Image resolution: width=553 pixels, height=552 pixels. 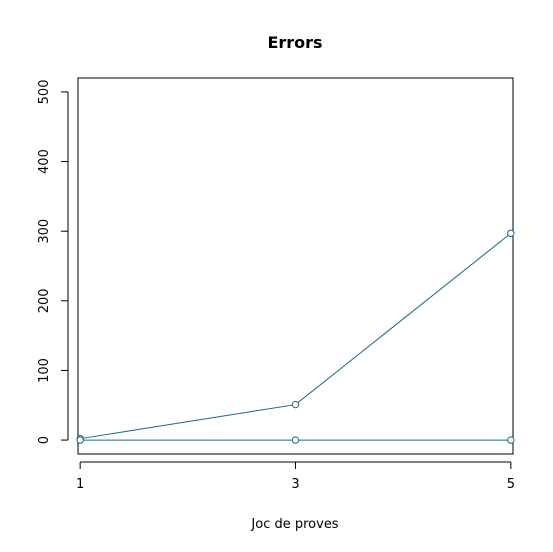 What do you see at coordinates (44, 92) in the screenshot?
I see `y-tick-label: 500` at bounding box center [44, 92].